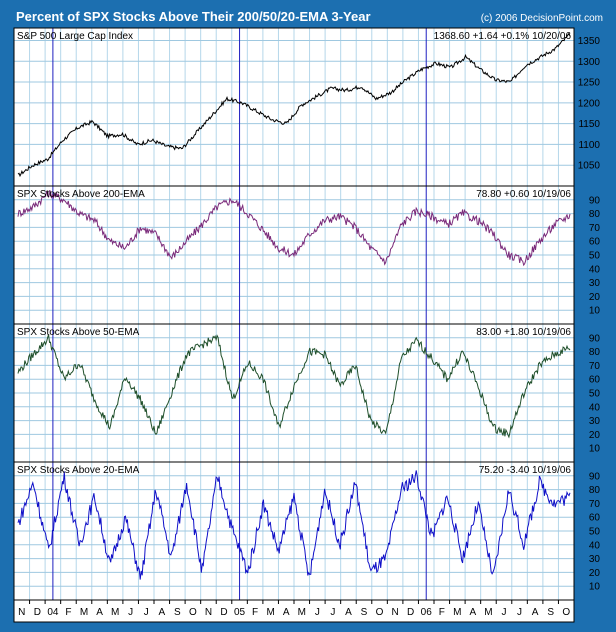 The height and width of the screenshot is (632, 616). I want to click on panel-title: SPX Stocks Above 200-EMA, so click(81, 194).